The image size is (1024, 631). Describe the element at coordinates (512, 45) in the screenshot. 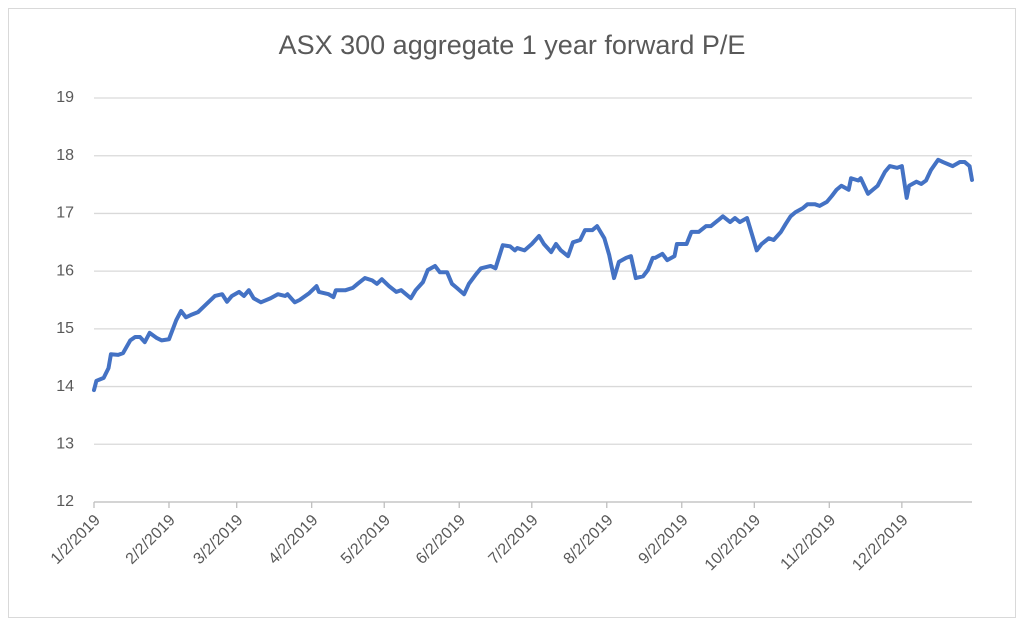

I see `chart-title: ASX 300 aggregate 1 year forward P/E` at that location.